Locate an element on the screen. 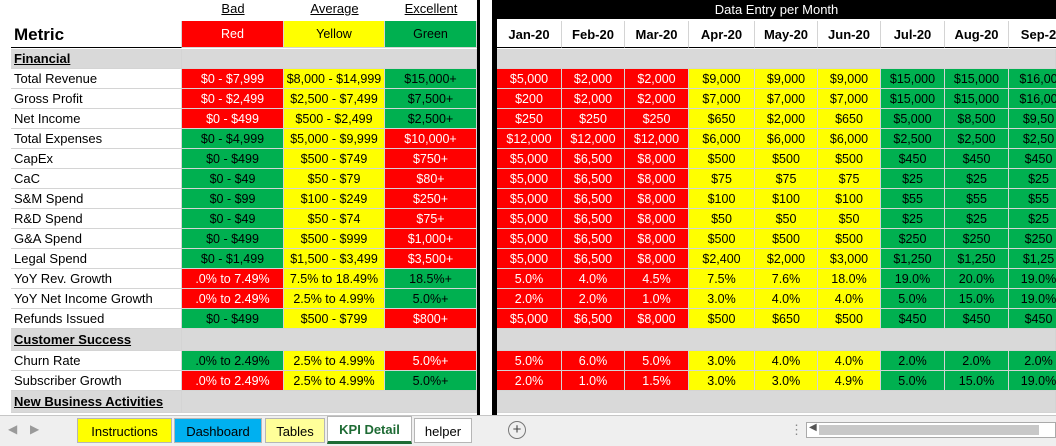 This screenshot has height=446, width=1056. sheet-tab: Instructions is located at coordinates (124, 430).